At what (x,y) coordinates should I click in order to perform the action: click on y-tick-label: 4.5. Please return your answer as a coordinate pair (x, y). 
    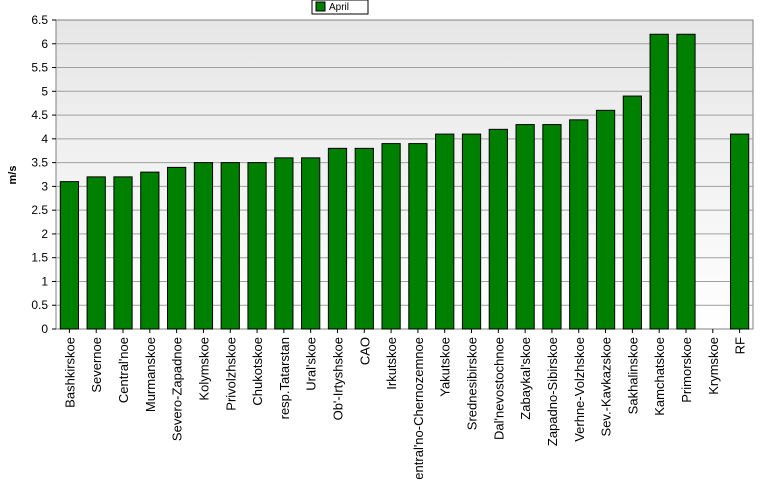
    Looking at the image, I should click on (39, 115).